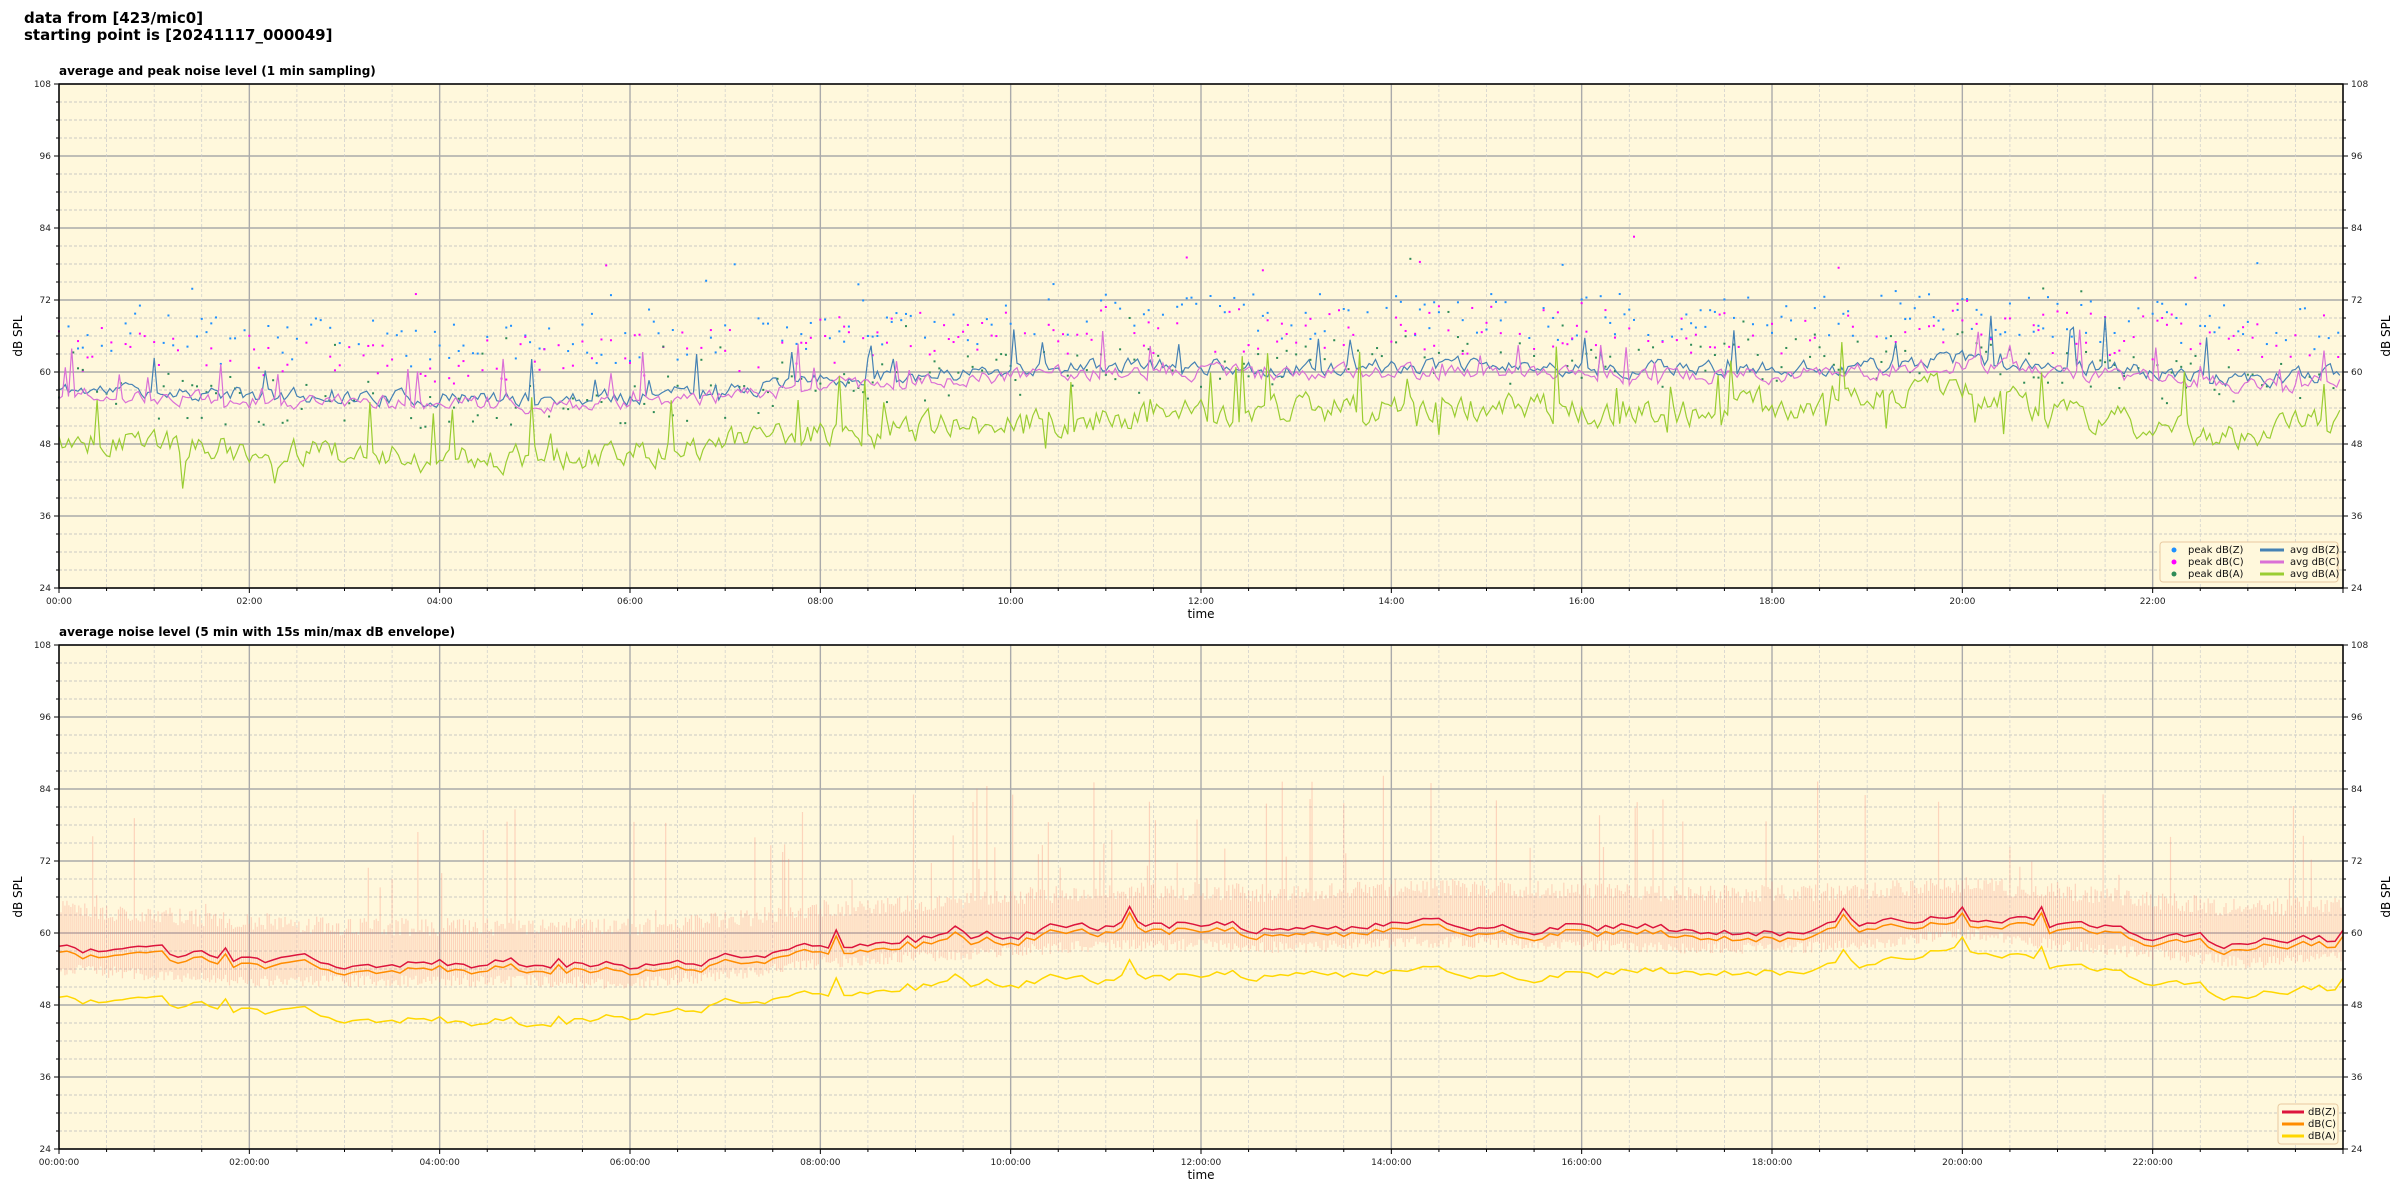  Describe the element at coordinates (46, 790) in the screenshot. I see `y-tick-label: 84` at that location.